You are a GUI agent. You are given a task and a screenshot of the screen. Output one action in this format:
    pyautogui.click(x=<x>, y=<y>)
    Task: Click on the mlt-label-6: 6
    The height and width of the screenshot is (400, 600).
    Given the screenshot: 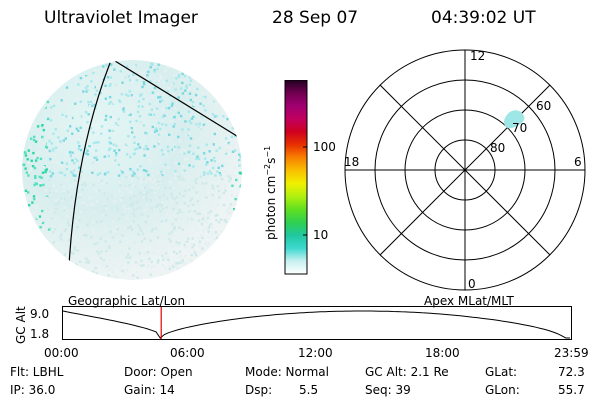 What is the action you would take?
    pyautogui.click(x=578, y=162)
    